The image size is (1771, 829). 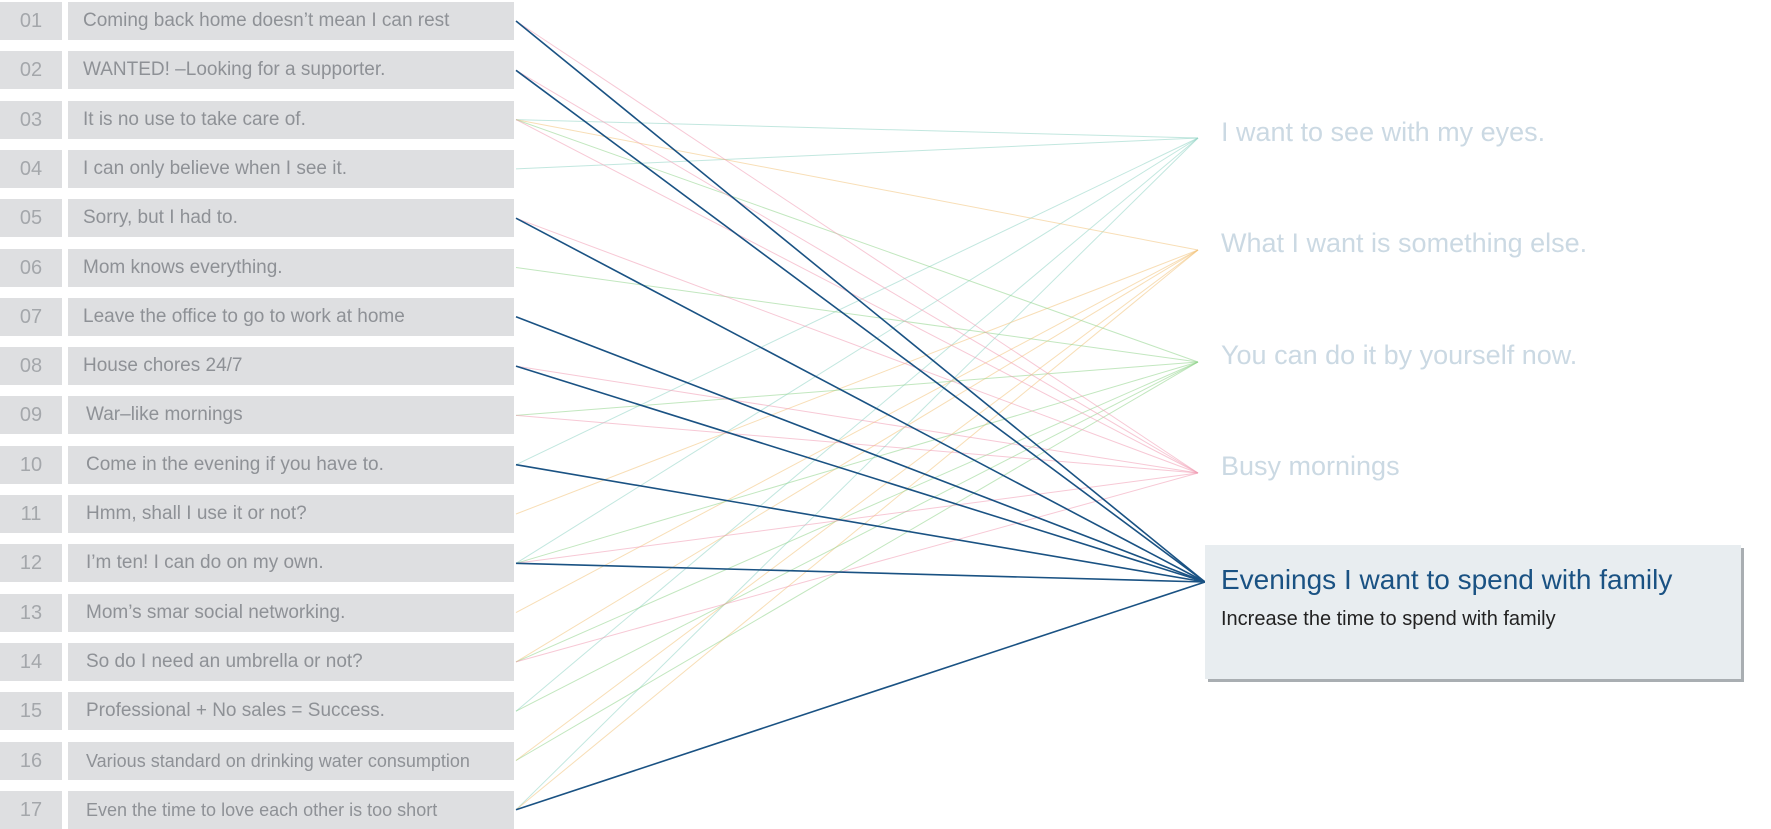 What do you see at coordinates (1383, 132) in the screenshot?
I see `category-see-with-eyes: I want to see with my eyes.` at bounding box center [1383, 132].